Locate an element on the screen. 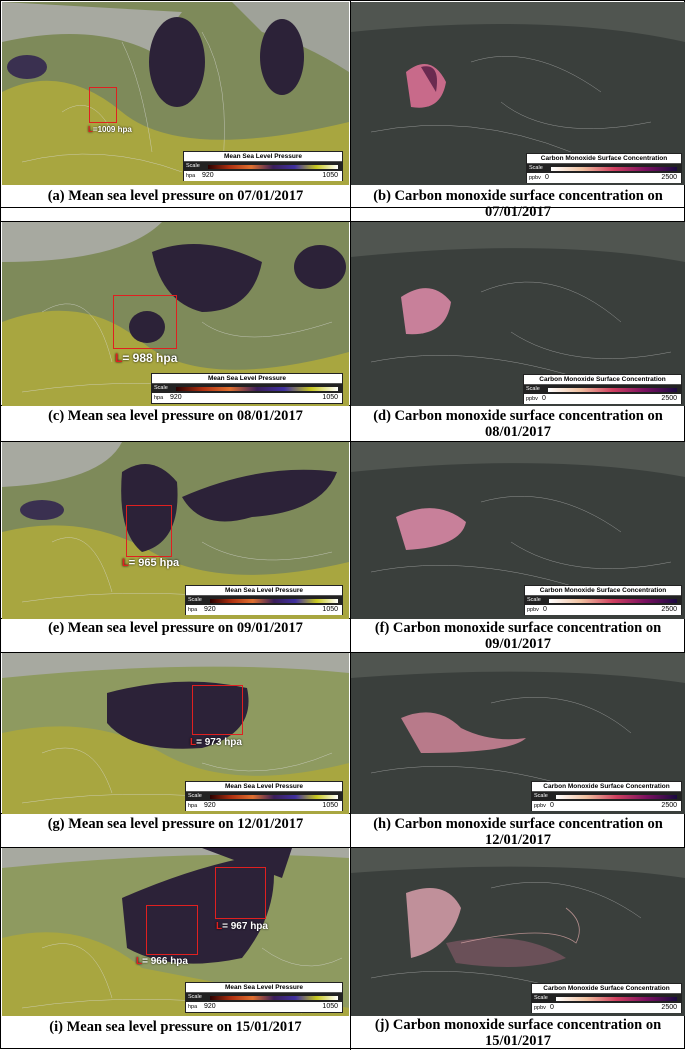 Image resolution: width=685 pixels, height=1050 pixels. pressure-annotation: L= 965 hpa is located at coordinates (151, 563).